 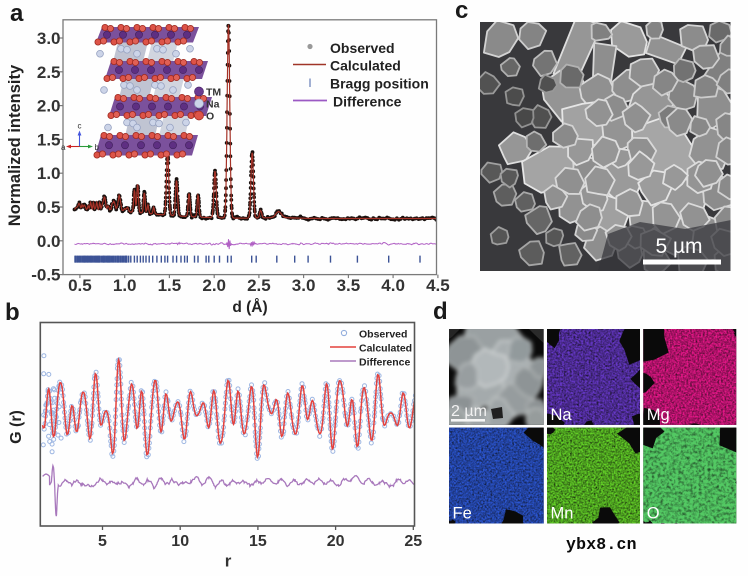 I want to click on svg-text: 20, so click(x=336, y=541).